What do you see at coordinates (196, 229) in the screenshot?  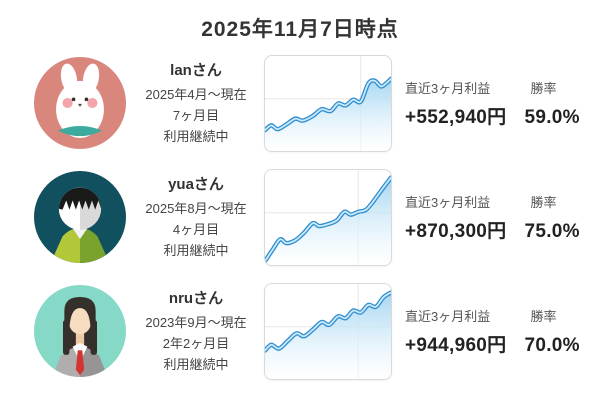 I see `user-duration: 4ヶ月目` at bounding box center [196, 229].